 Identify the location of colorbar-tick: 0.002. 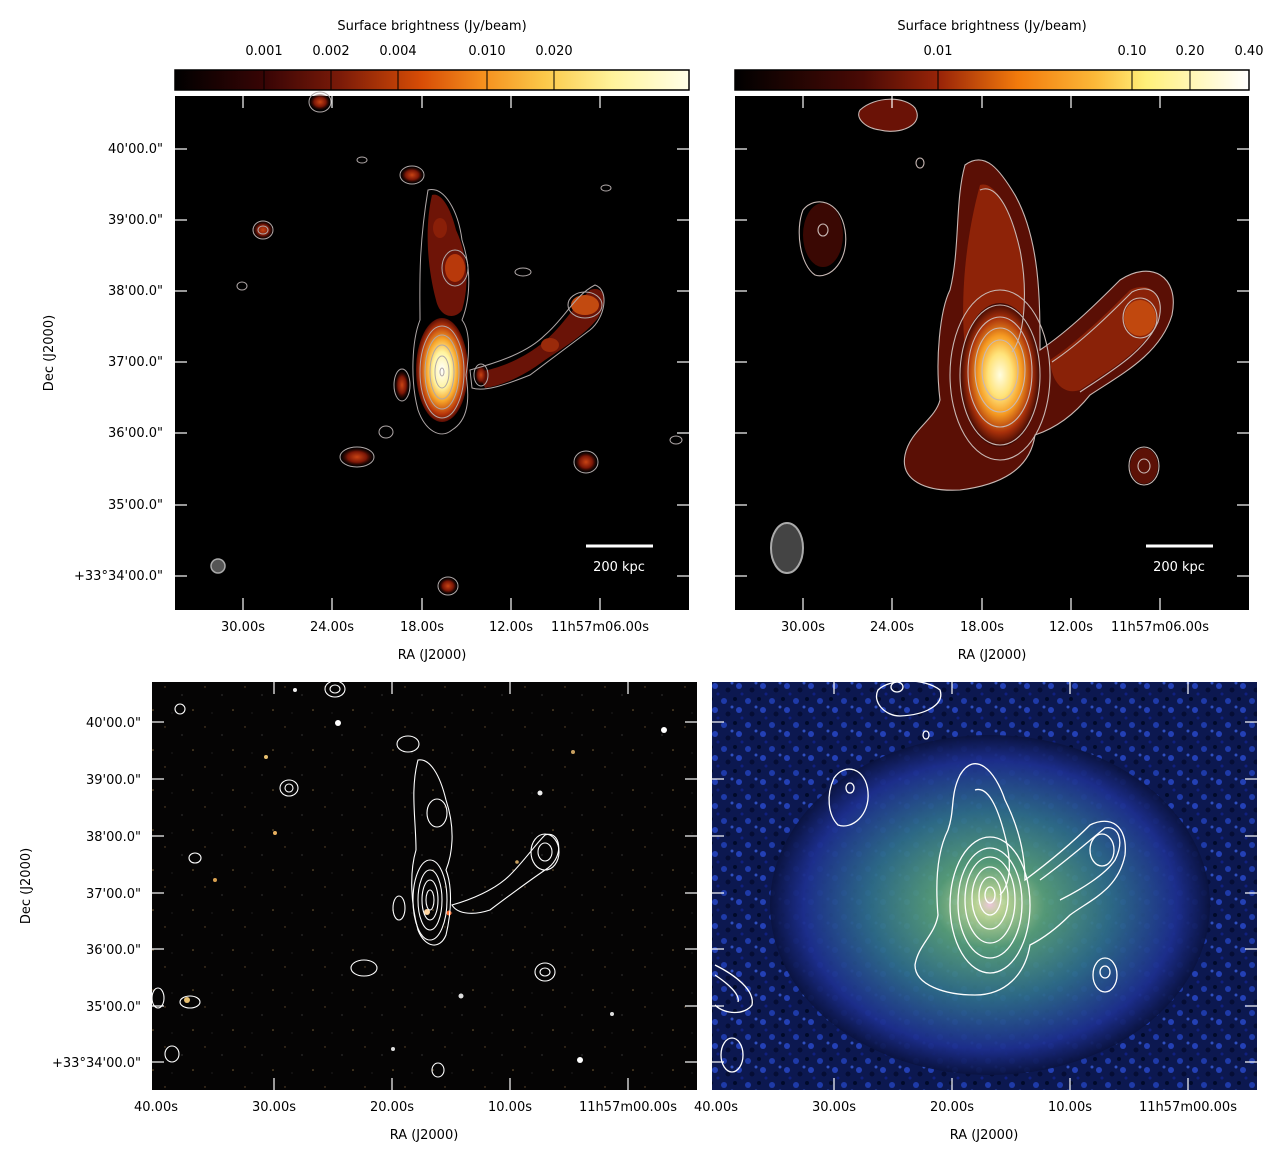
(330, 51).